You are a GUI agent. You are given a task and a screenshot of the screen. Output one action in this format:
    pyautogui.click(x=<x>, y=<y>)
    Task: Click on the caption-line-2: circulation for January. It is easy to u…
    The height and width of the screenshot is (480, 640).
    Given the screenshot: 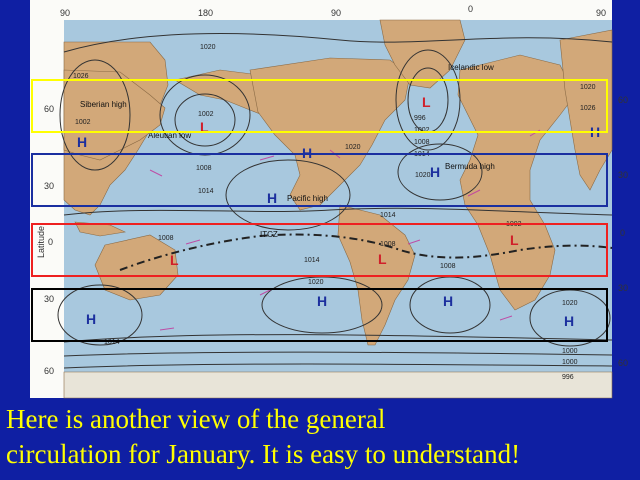 What is the action you would take?
    pyautogui.click(x=263, y=454)
    